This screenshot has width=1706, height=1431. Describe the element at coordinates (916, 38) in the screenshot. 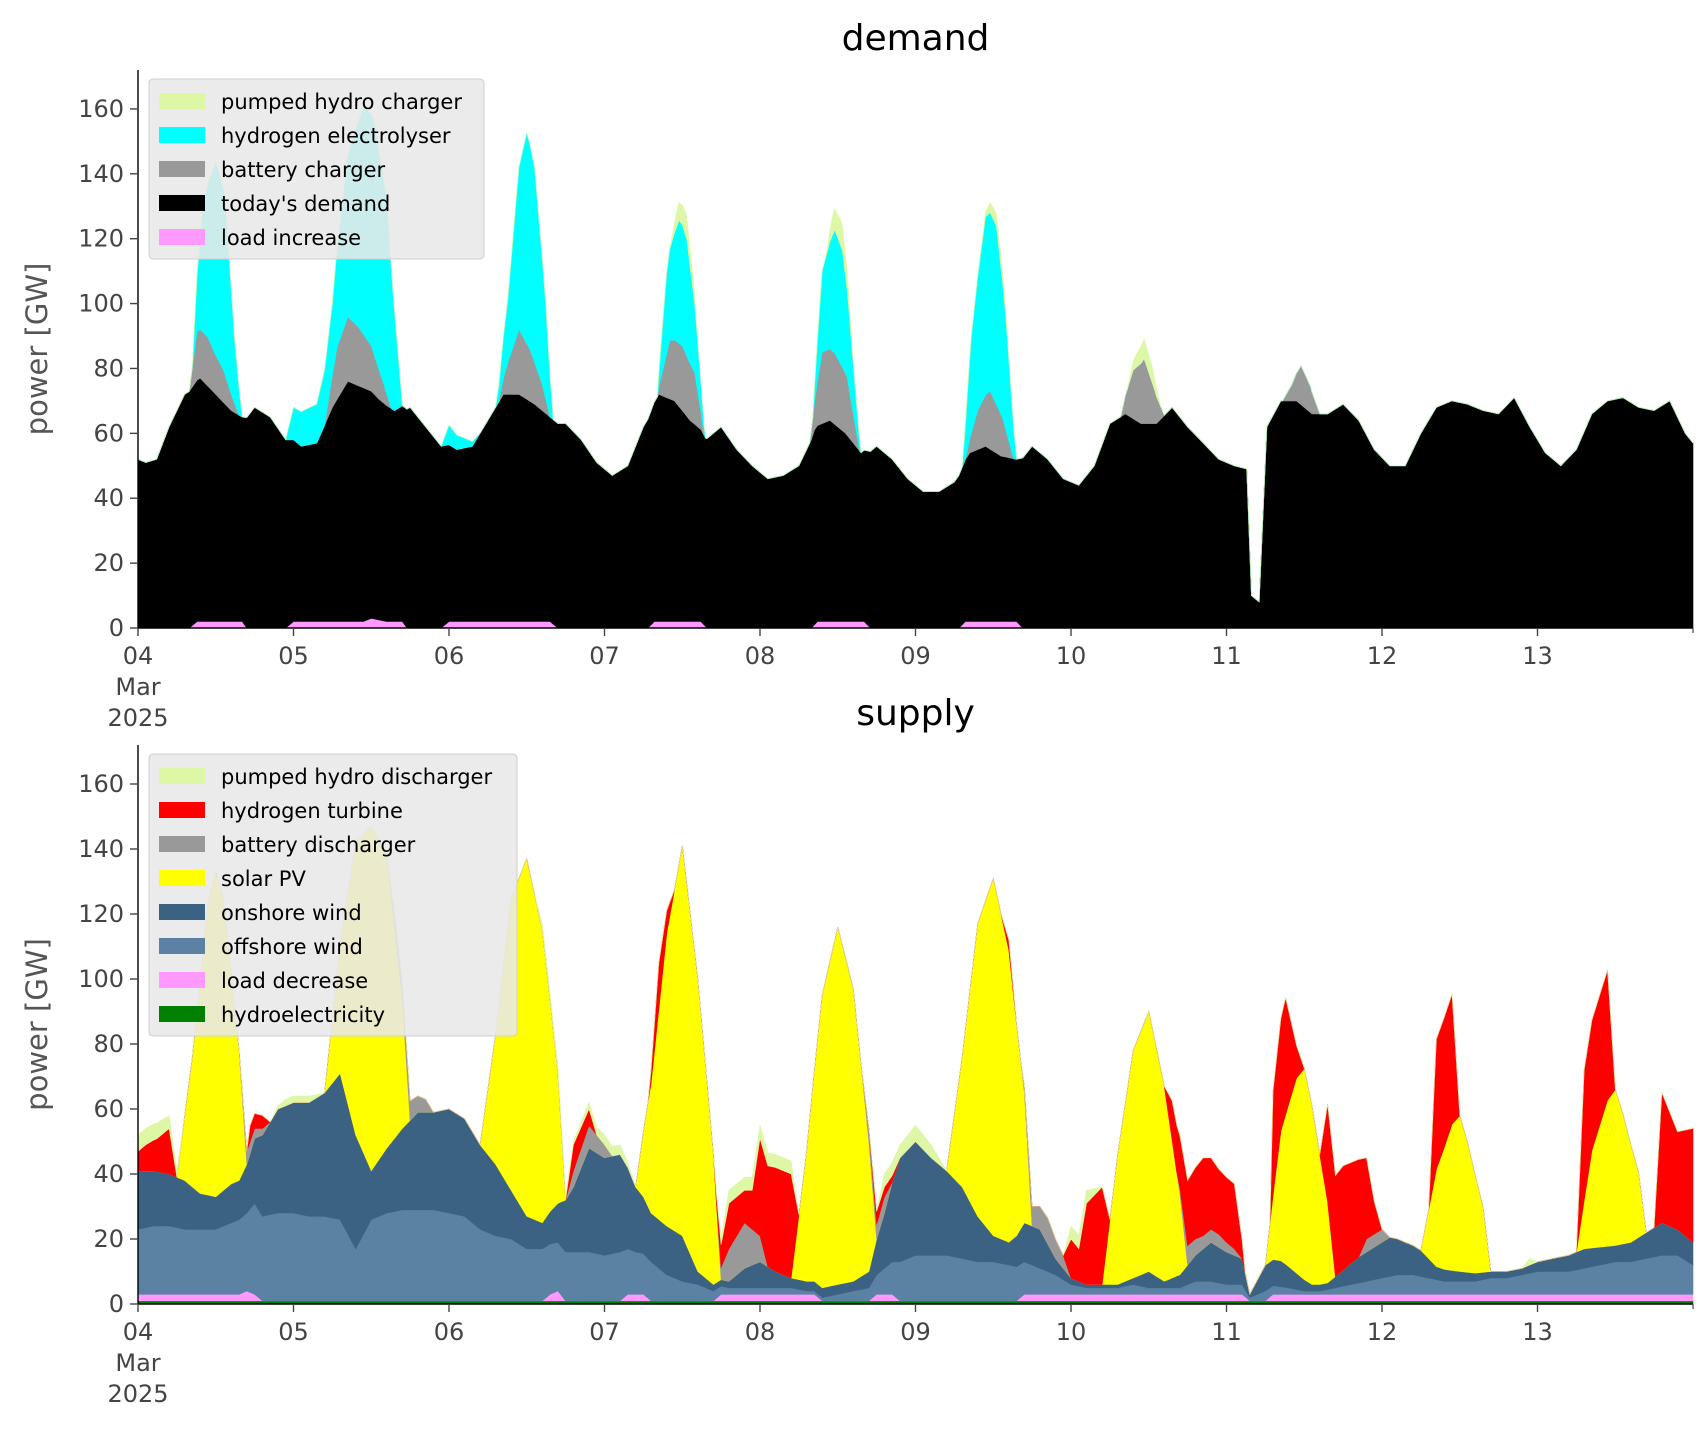

I see `chart-title: demand` at that location.